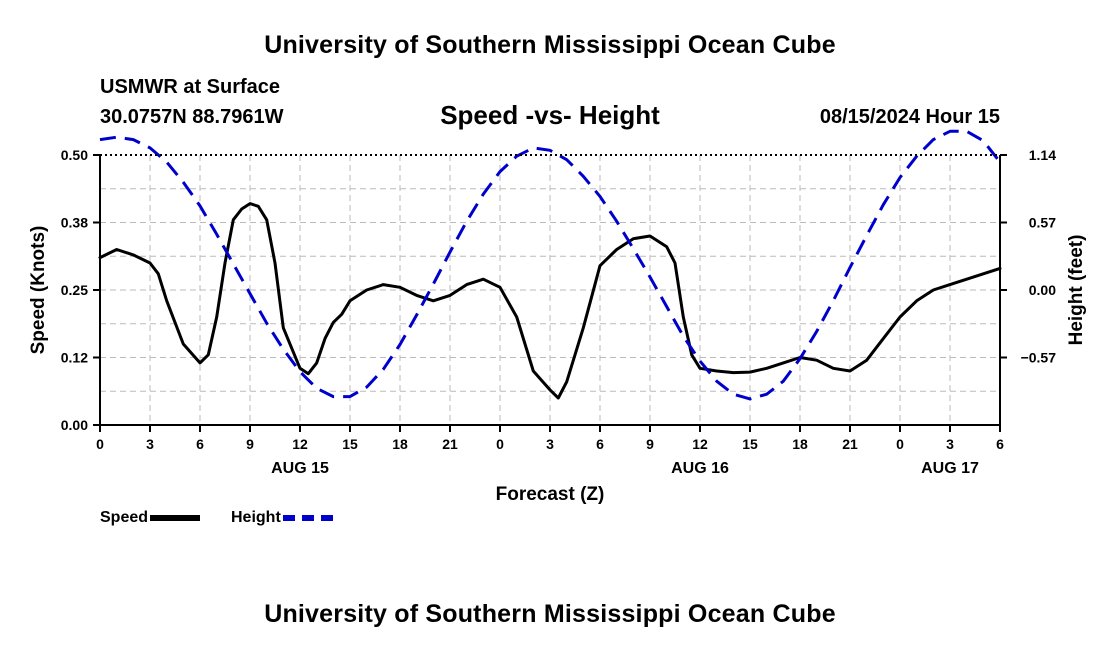  I want to click on legend-height: Height, so click(282, 518).